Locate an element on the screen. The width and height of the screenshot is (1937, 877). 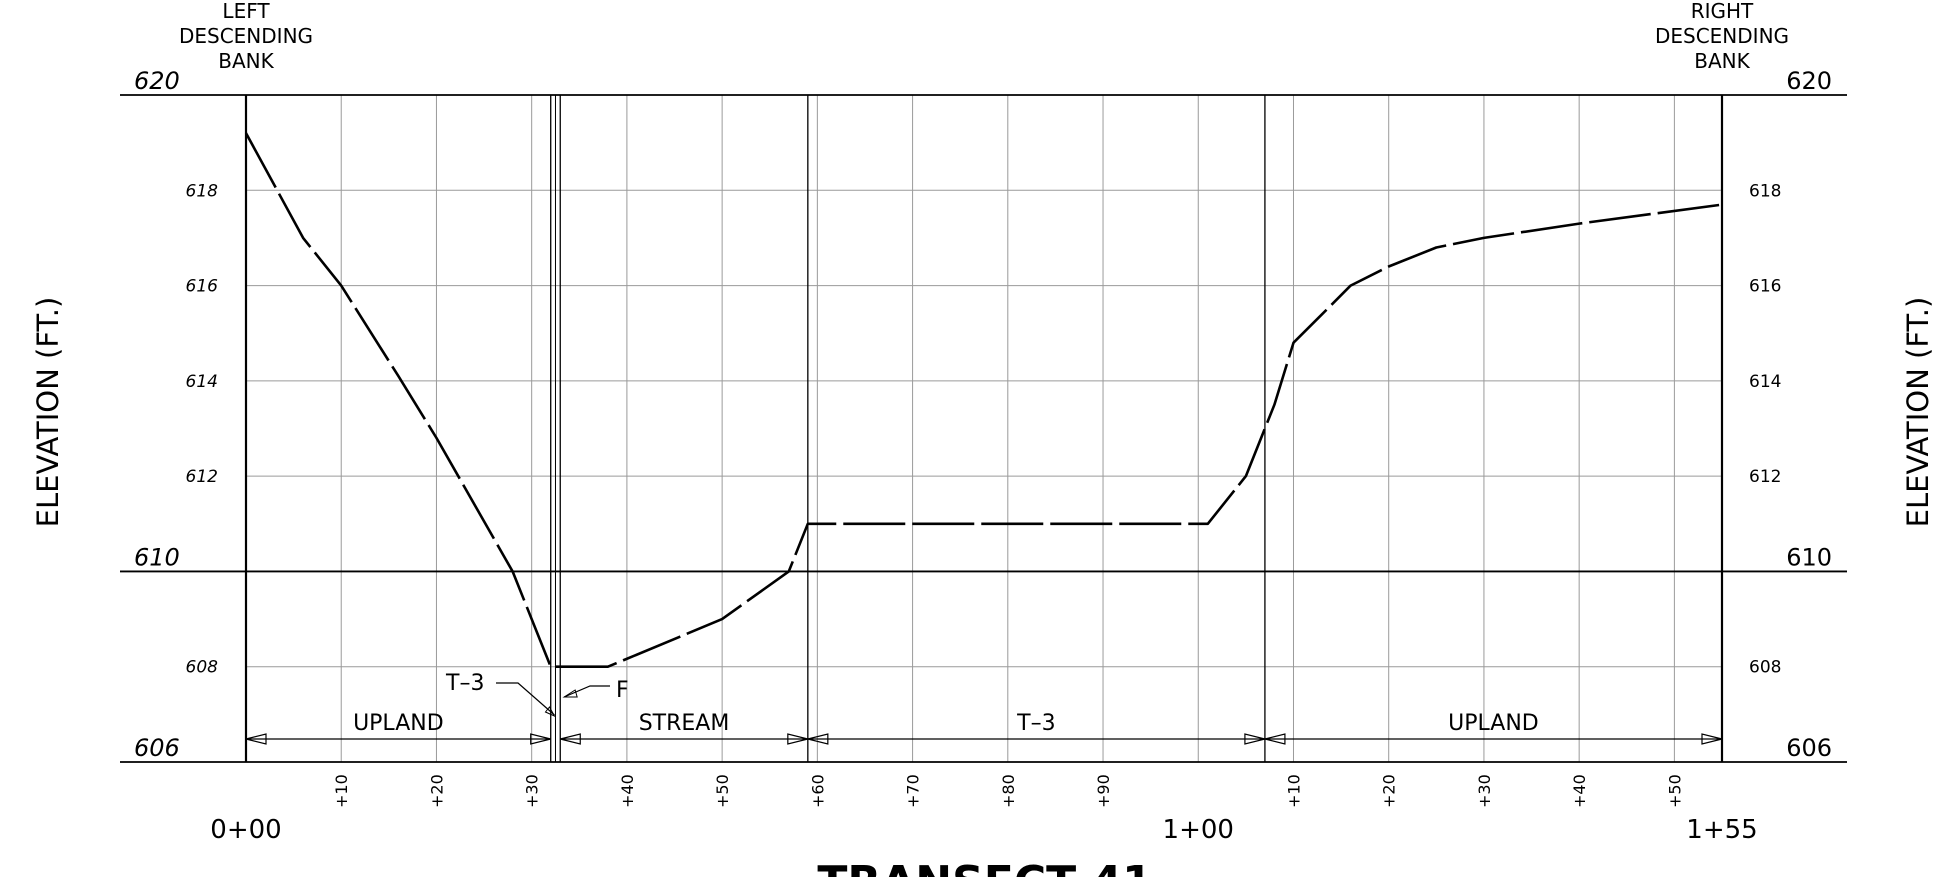
elevation-label-major-left: 606 is located at coordinates (157, 748).